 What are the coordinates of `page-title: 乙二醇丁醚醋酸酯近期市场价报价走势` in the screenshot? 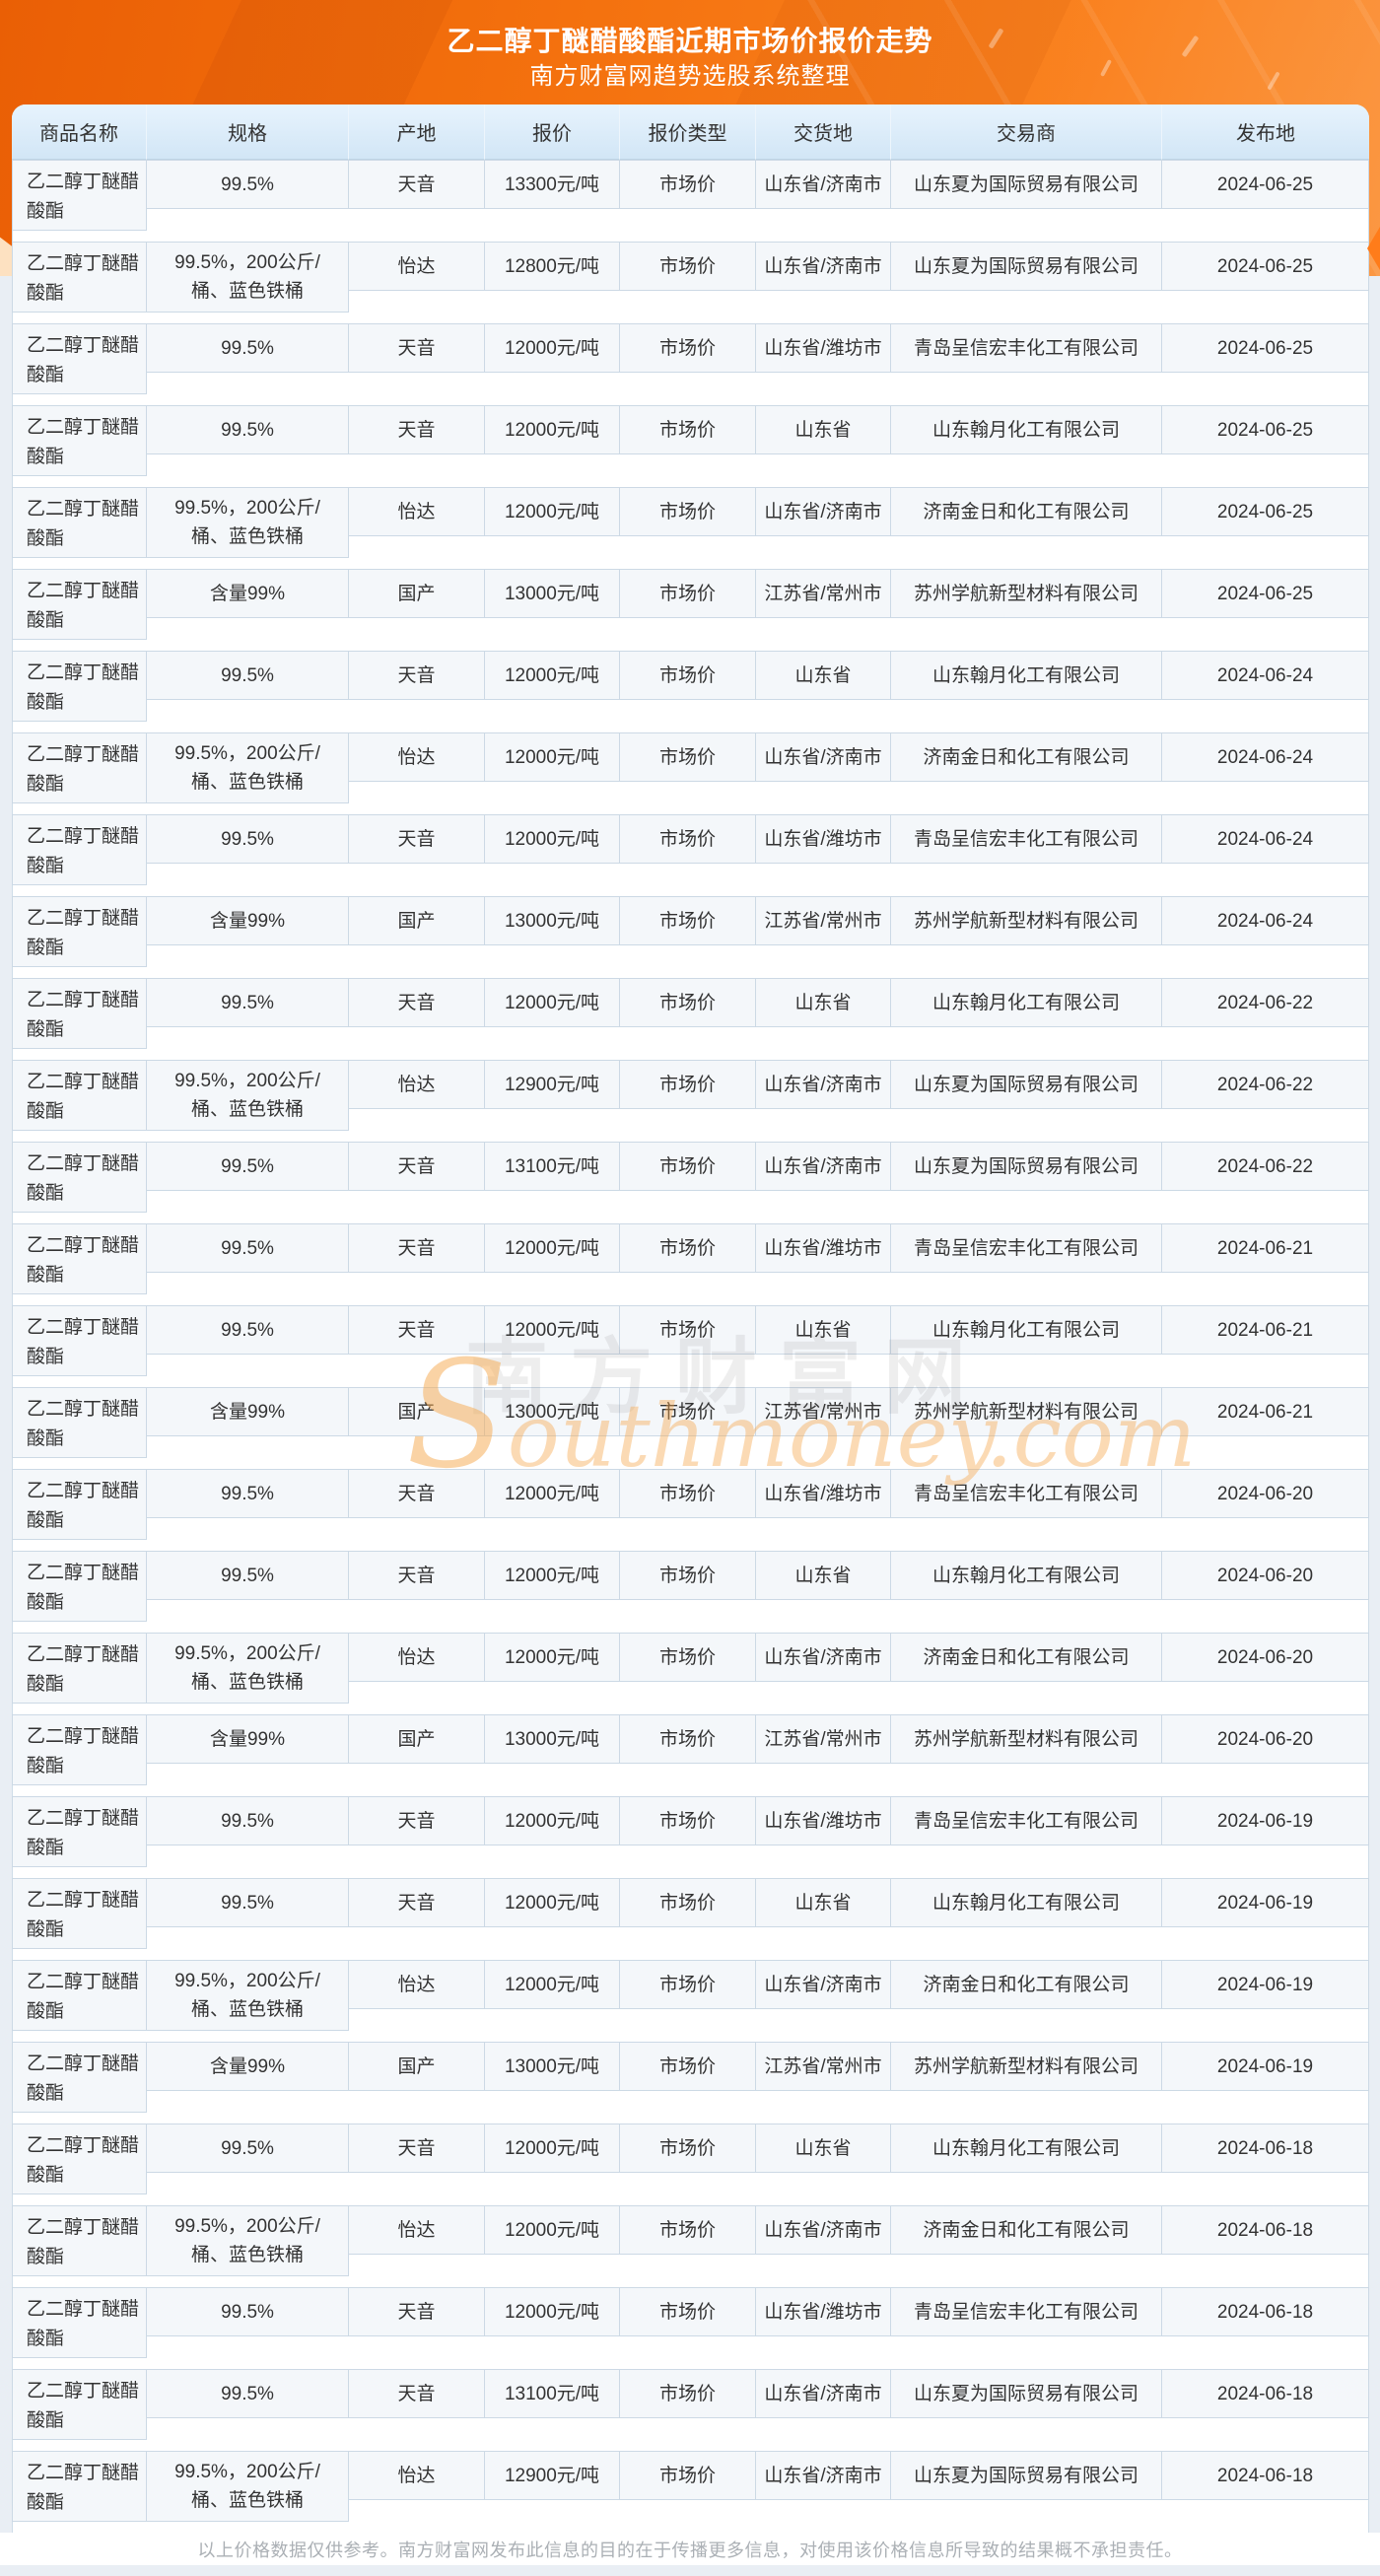 It's located at (690, 41).